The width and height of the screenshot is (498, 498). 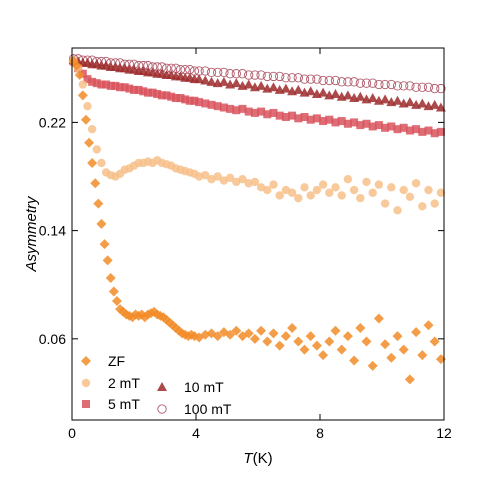 What do you see at coordinates (52, 122) in the screenshot?
I see `y-tick-label: 0.22` at bounding box center [52, 122].